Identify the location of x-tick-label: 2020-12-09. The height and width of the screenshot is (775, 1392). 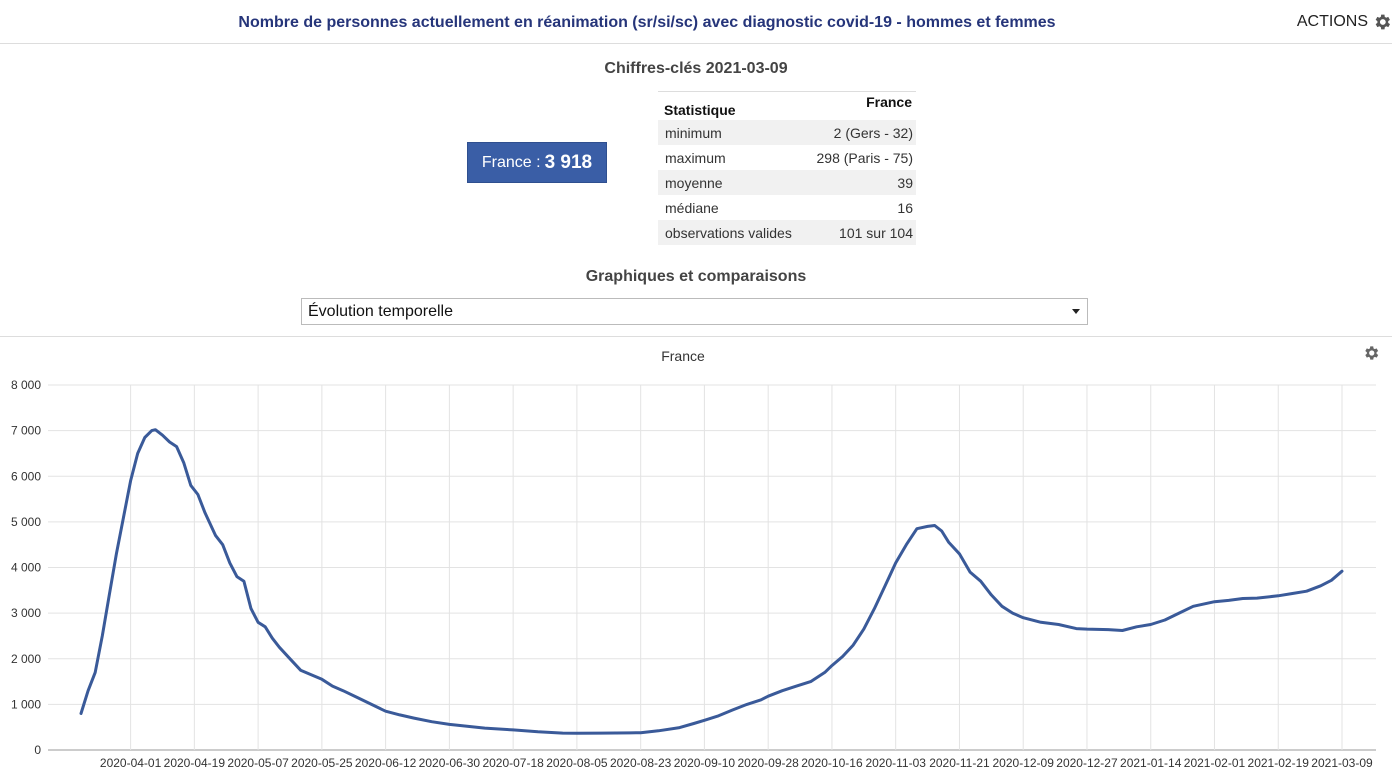
(1024, 763).